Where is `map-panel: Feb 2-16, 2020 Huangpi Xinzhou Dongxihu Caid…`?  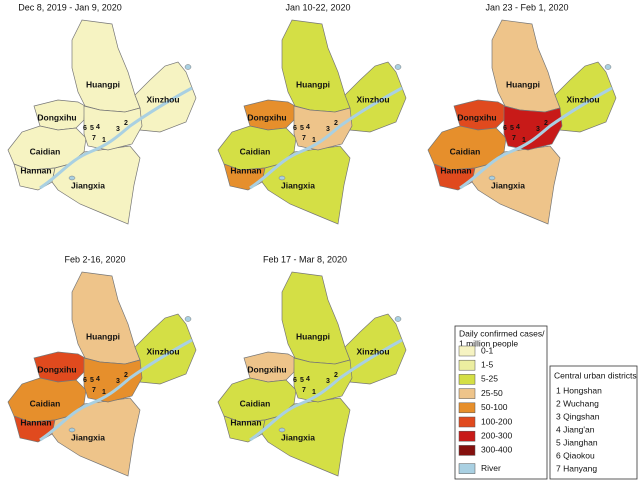 map-panel: Feb 2-16, 2020 Huangpi Xinzhou Dongxihu Caid… is located at coordinates (102, 365).